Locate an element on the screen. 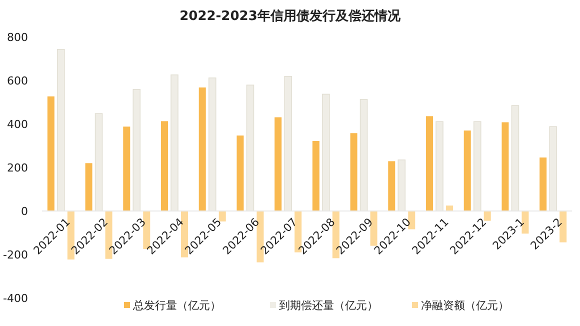  legend-label: 总发行量（亿元） is located at coordinates (176, 305).